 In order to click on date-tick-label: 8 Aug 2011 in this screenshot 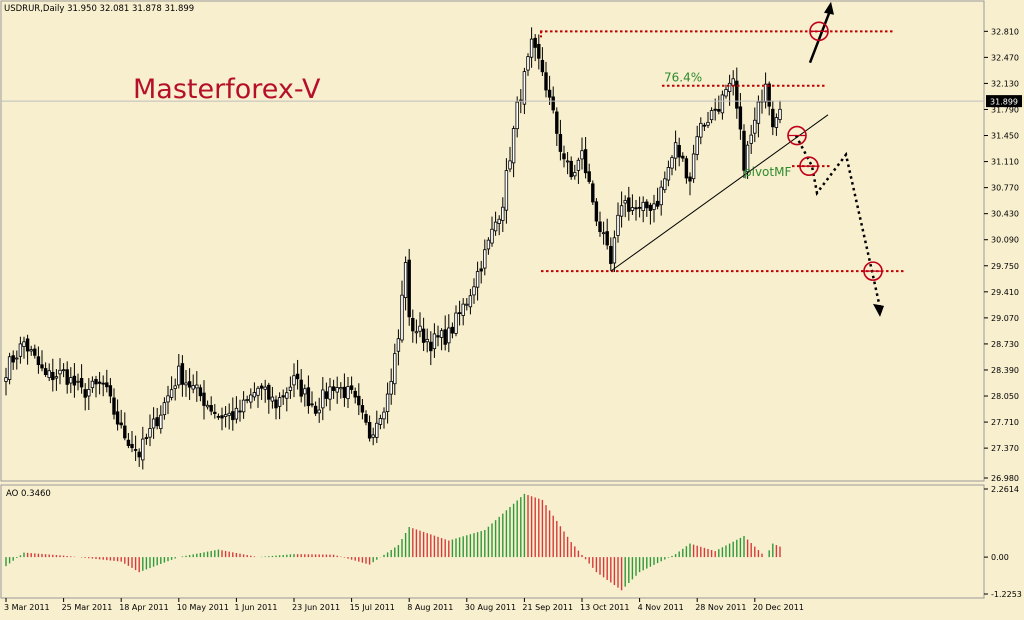, I will do `click(430, 607)`.